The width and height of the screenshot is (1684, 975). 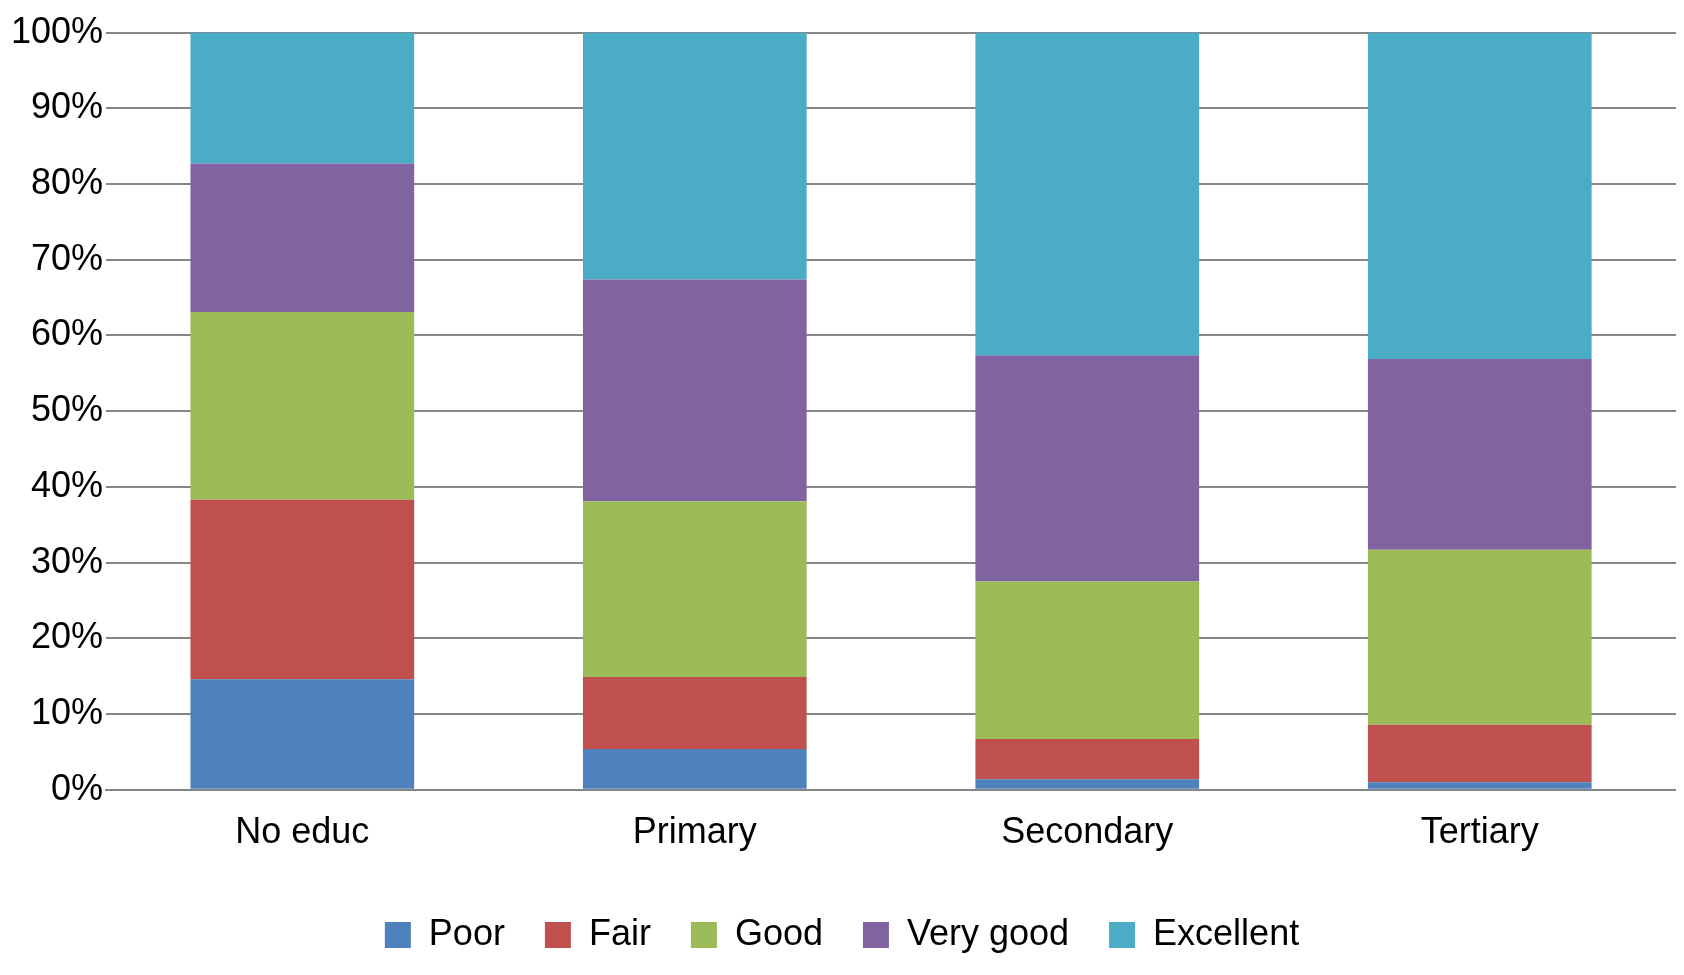 What do you see at coordinates (67, 711) in the screenshot?
I see `y-tick-label: 10%` at bounding box center [67, 711].